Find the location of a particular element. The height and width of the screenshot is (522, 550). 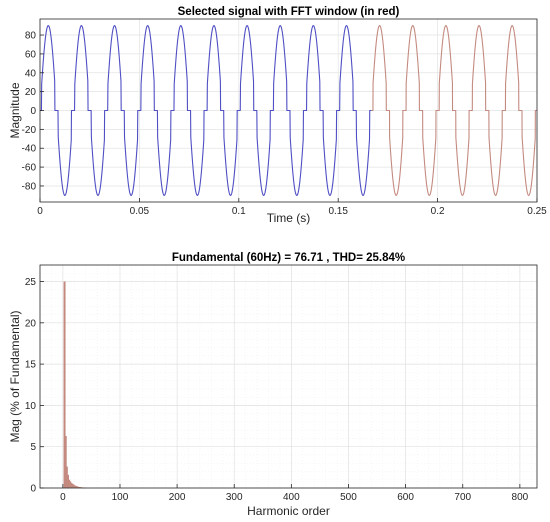

signal-xlabel: Time (s) is located at coordinates (289, 218).